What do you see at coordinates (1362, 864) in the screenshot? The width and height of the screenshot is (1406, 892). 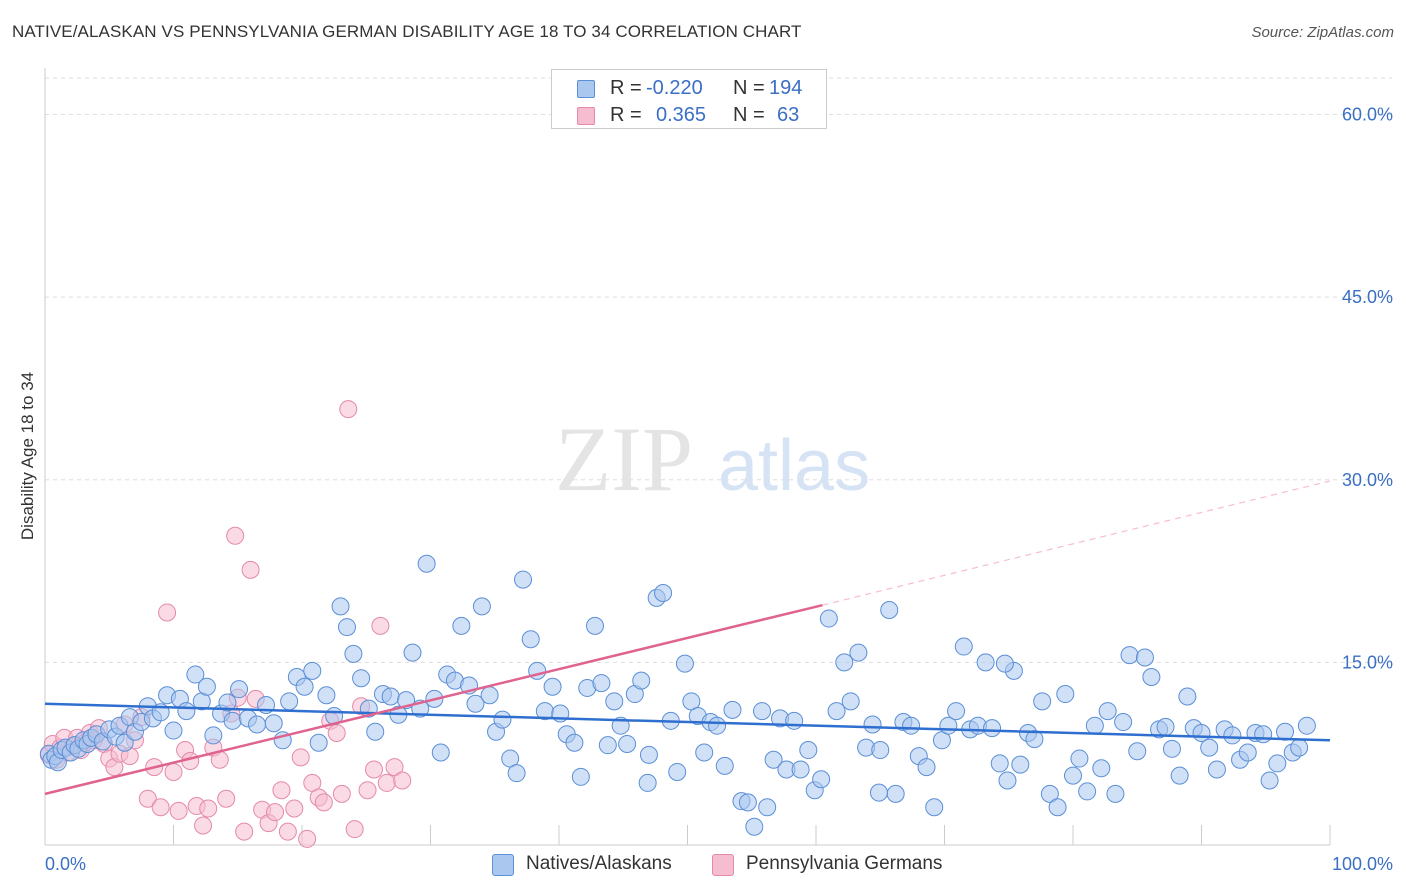 I see `x-tick-label: 100.0%` at bounding box center [1362, 864].